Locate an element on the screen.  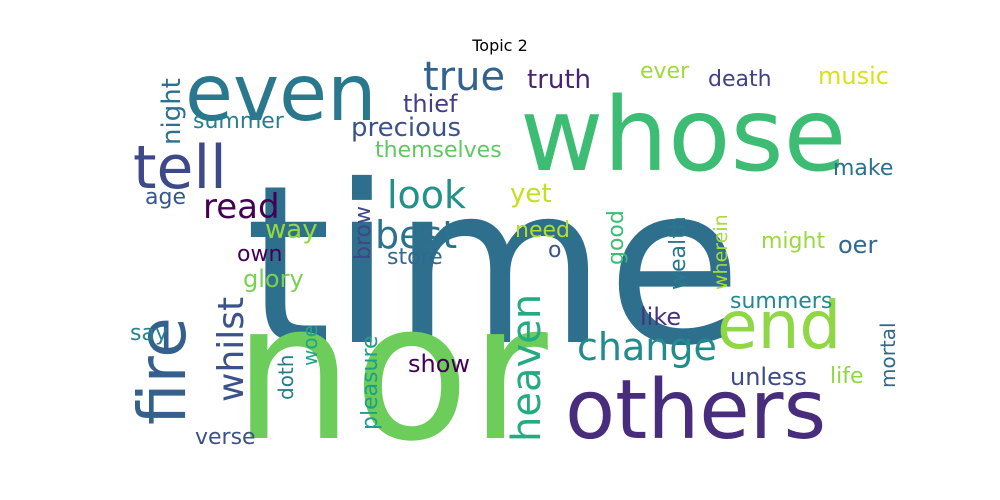
word-music: music is located at coordinates (853, 76).